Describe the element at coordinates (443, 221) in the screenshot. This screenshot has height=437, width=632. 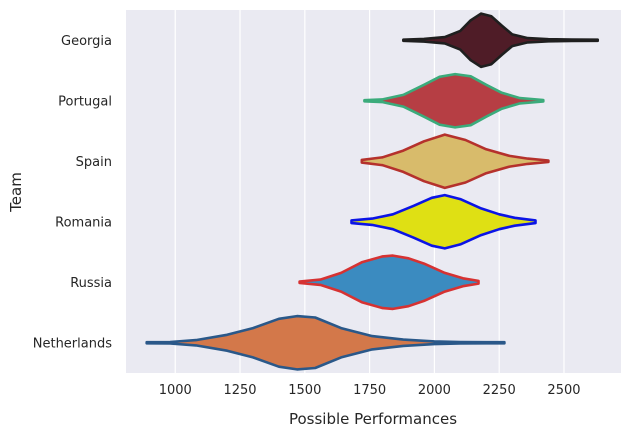
I see `violin-romania` at that location.